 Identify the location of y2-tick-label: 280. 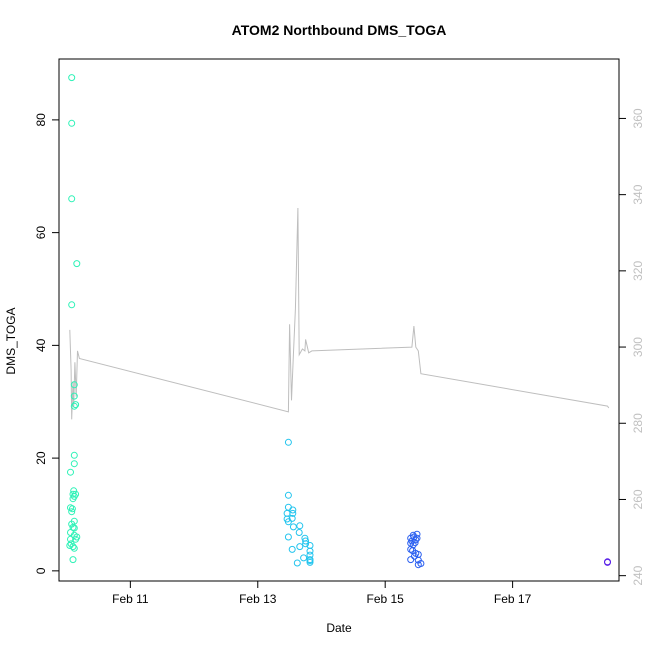
(638, 423).